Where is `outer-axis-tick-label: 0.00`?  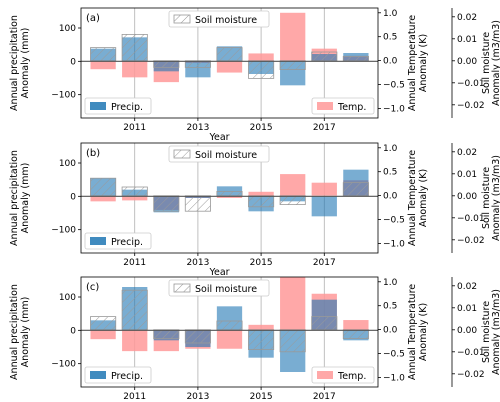
outer-axis-tick-label: 0.00 is located at coordinates (467, 197).